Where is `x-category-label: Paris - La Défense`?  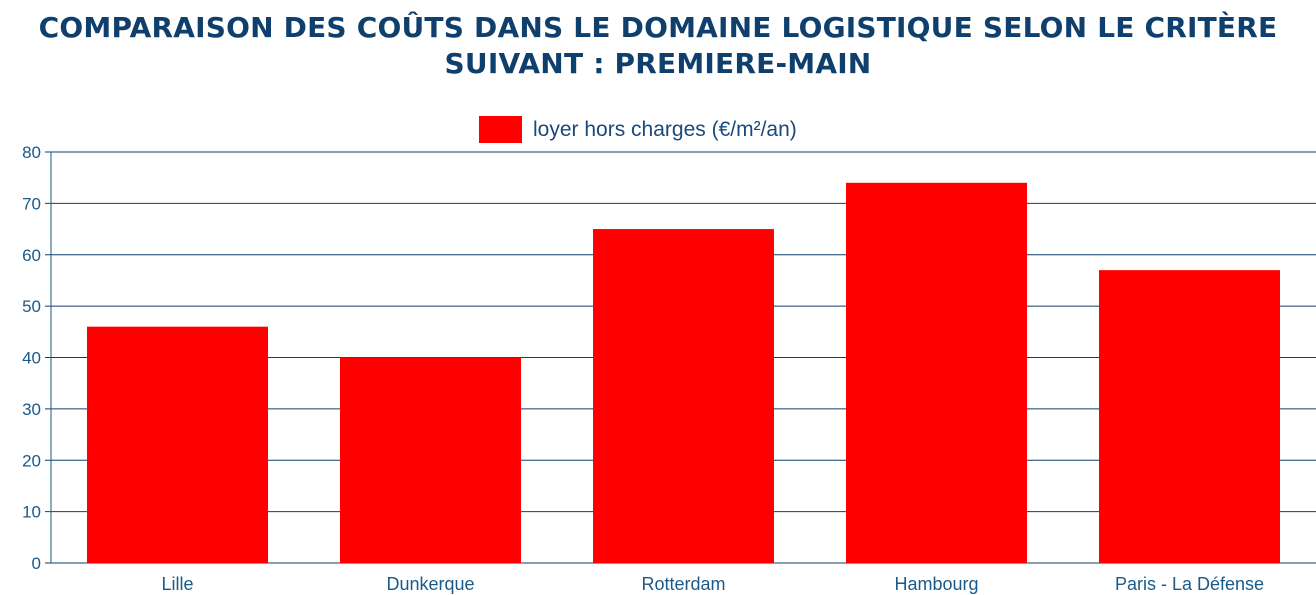
x-category-label: Paris - La Défense is located at coordinates (1189, 584).